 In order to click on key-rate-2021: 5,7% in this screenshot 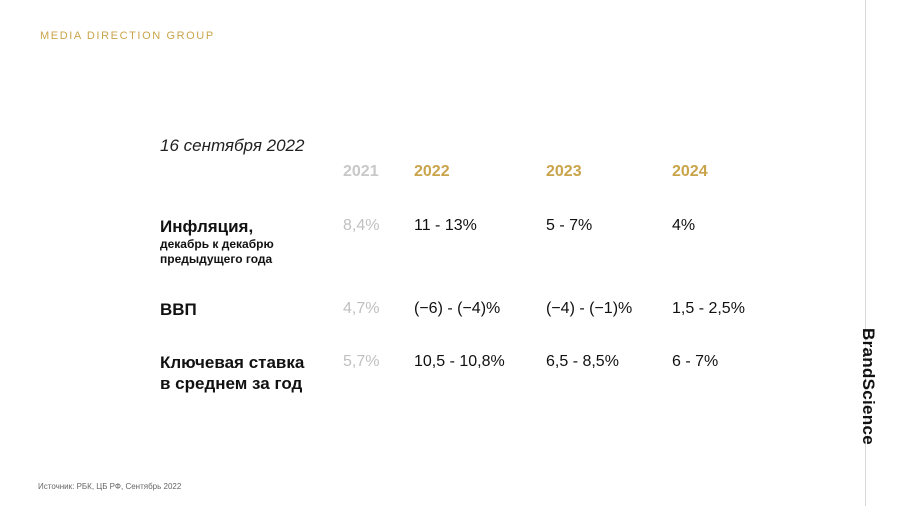, I will do `click(361, 361)`.